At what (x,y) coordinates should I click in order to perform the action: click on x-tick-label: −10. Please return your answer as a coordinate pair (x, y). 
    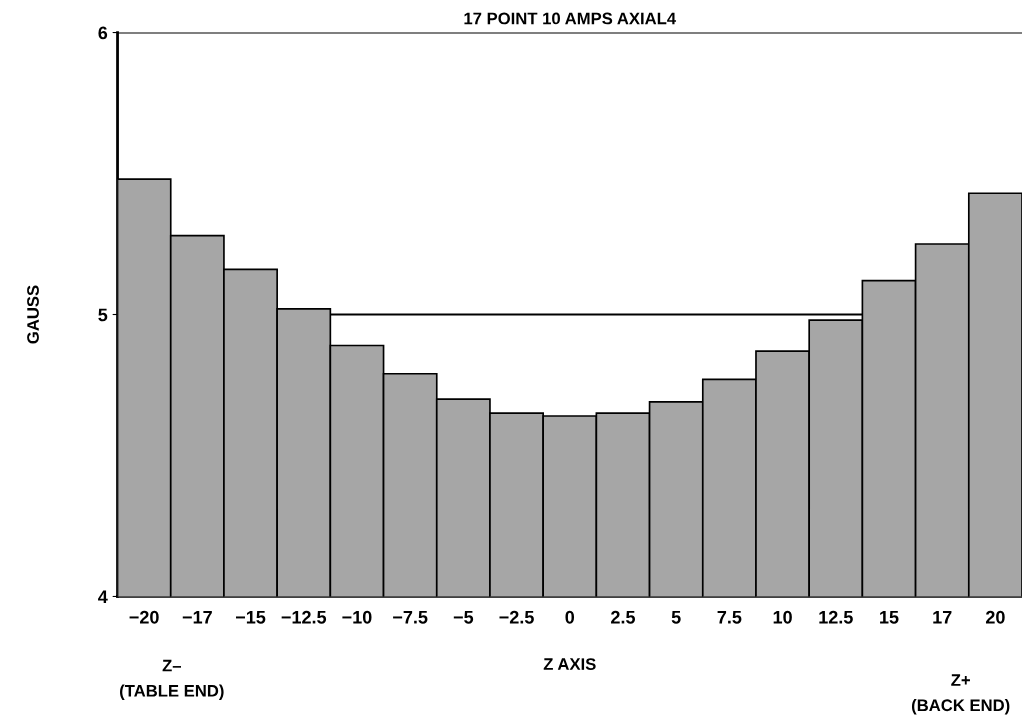
    Looking at the image, I should click on (357, 617).